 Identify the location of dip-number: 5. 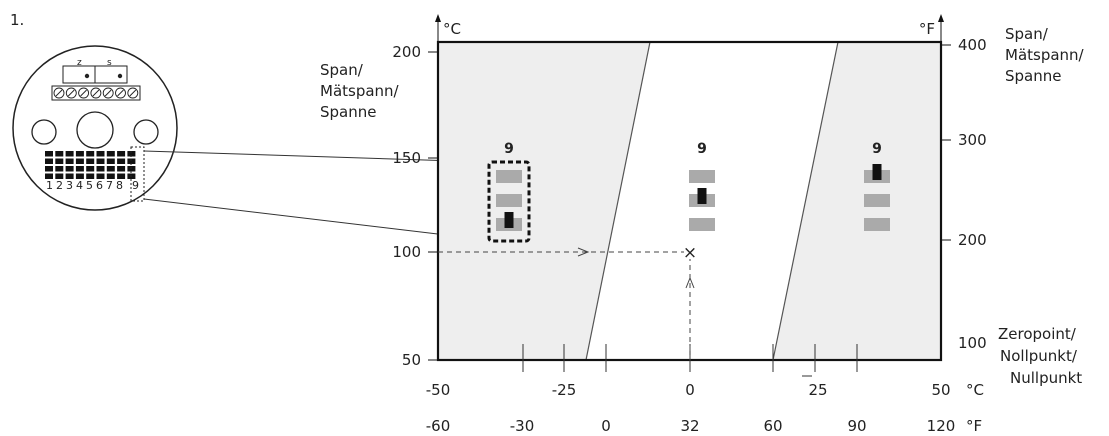
(89, 185).